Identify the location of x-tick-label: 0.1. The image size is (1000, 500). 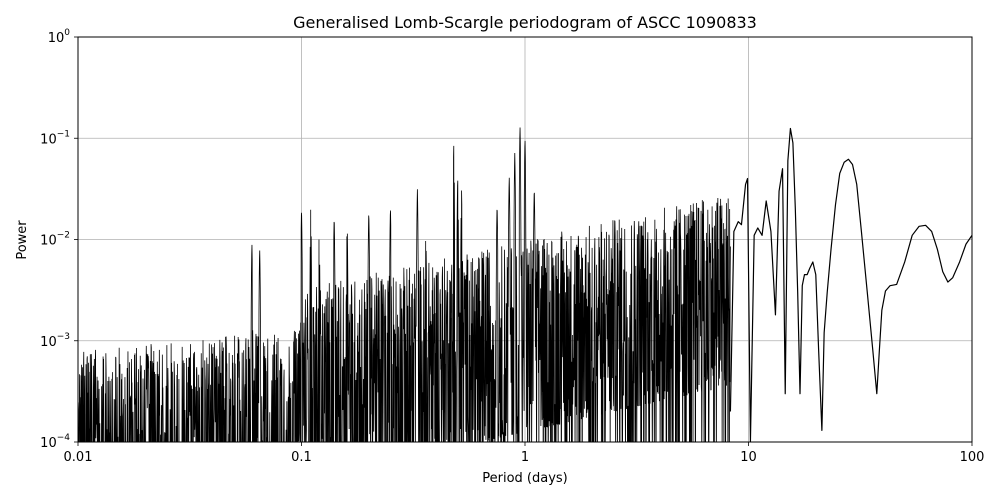
(301, 457).